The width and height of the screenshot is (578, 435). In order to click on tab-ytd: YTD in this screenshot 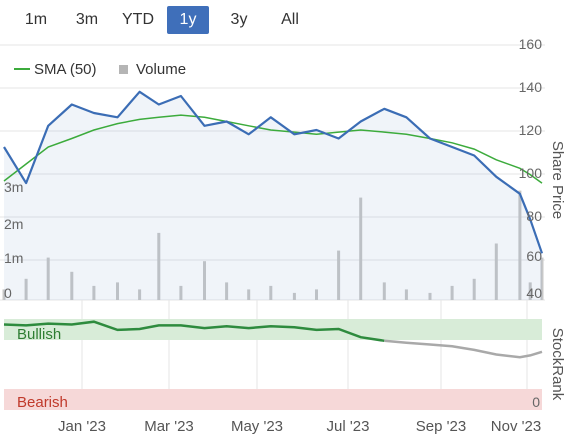, I will do `click(138, 19)`.